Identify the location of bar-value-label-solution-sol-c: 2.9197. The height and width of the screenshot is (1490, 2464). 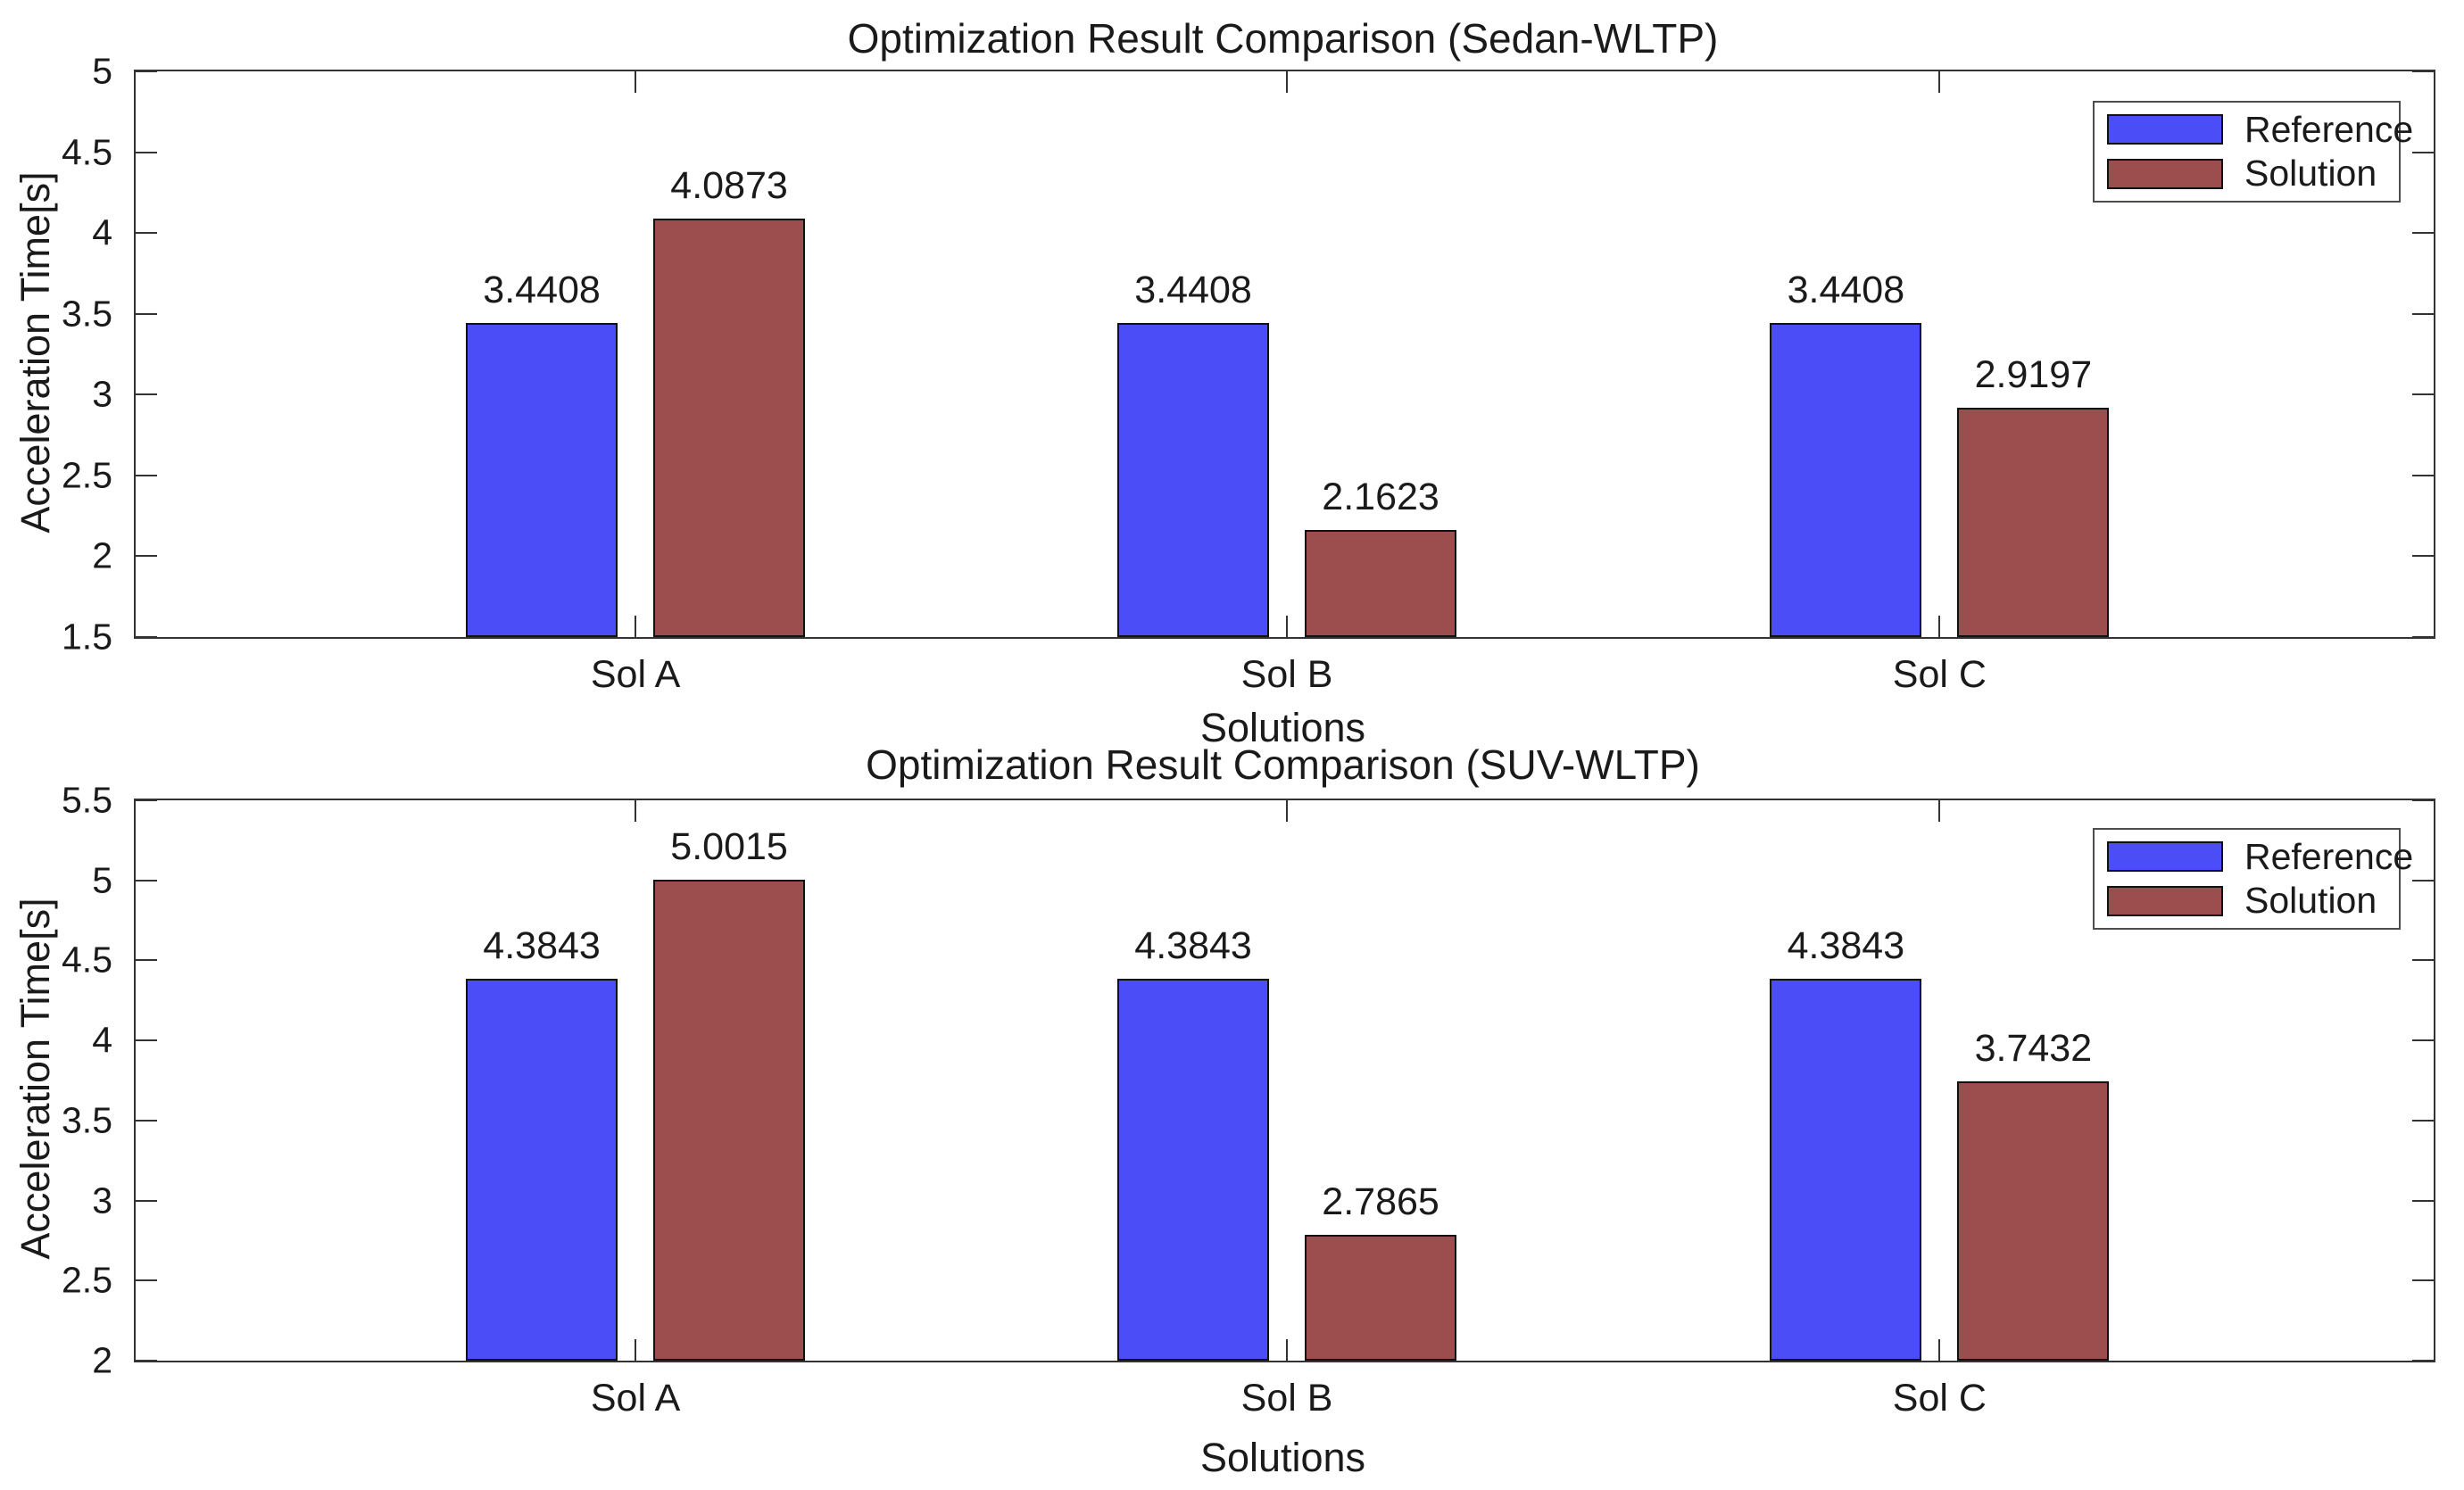
(2033, 374).